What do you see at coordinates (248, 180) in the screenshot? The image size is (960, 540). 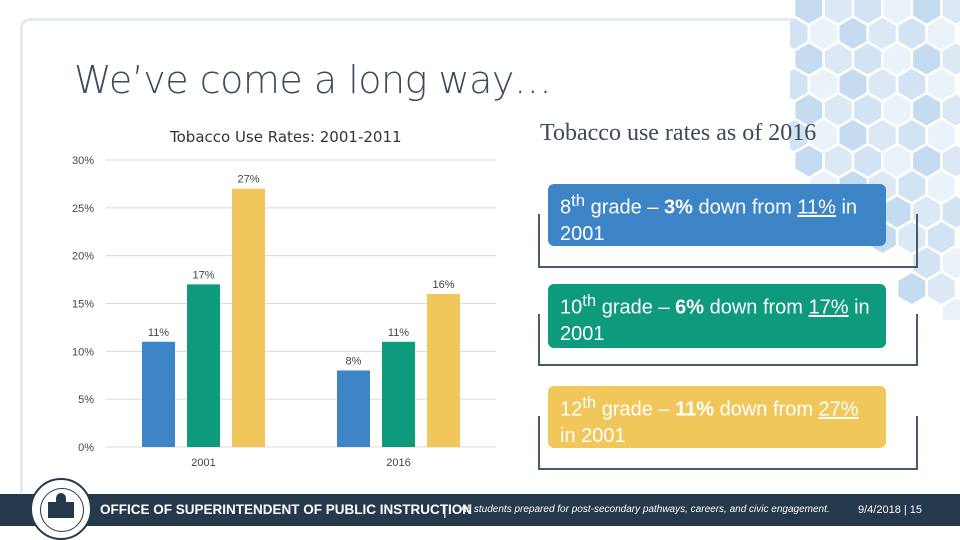 I see `data-label: 27%` at bounding box center [248, 180].